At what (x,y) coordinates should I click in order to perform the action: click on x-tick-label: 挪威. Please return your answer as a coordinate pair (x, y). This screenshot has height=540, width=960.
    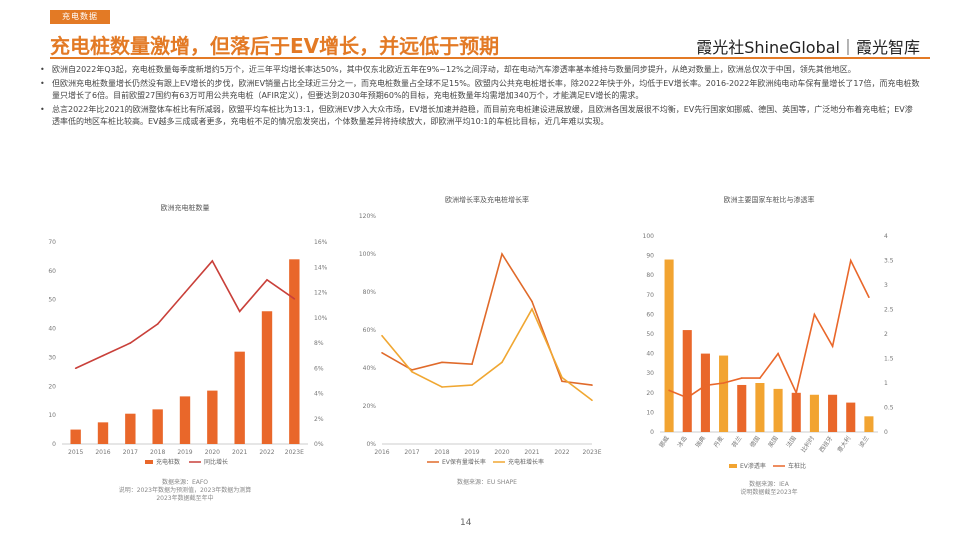
    Looking at the image, I should click on (663, 442).